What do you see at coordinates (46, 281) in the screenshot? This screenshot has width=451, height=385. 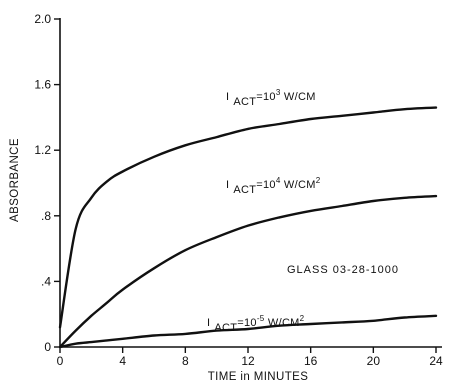 I see `y-tick-label: .4` at bounding box center [46, 281].